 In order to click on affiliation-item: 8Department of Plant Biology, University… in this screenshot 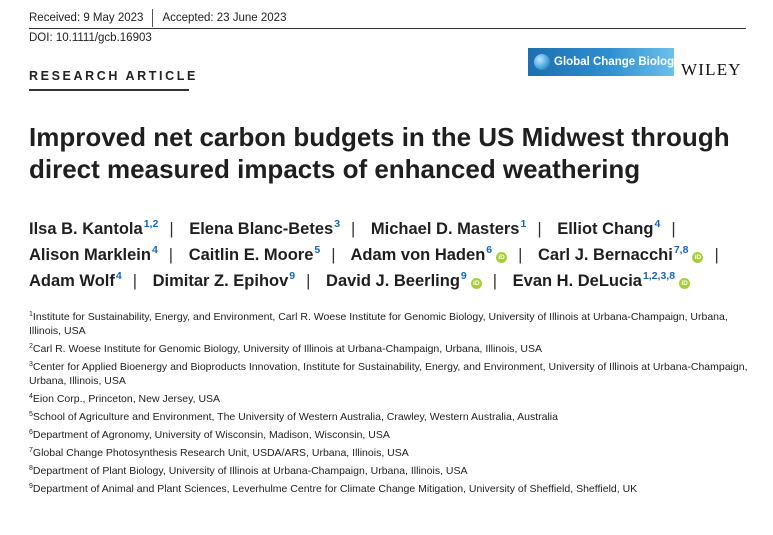, I will do `click(391, 471)`.